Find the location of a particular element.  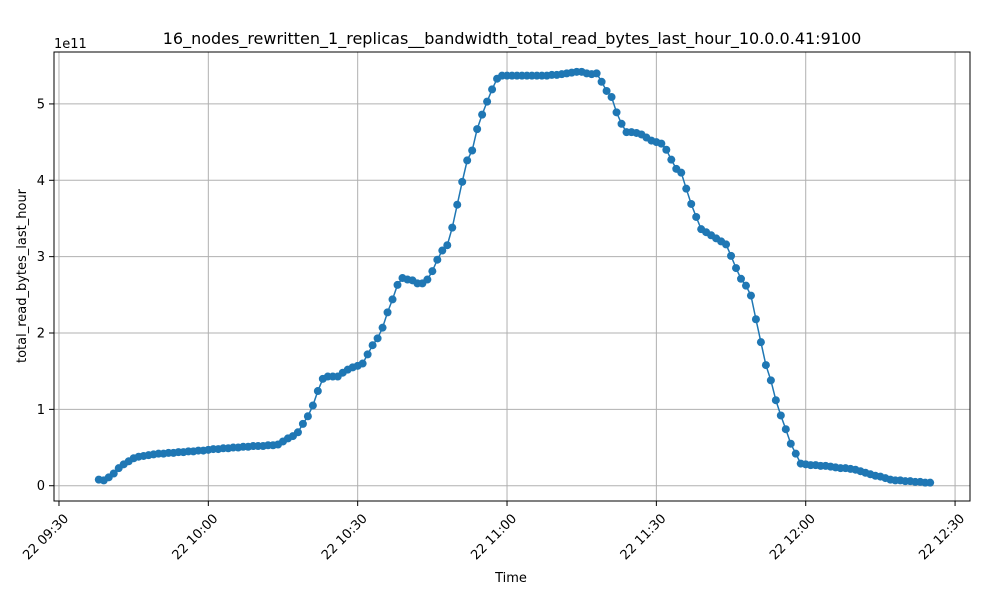

x-tick-label: 22 09:30 is located at coordinates (46, 537).